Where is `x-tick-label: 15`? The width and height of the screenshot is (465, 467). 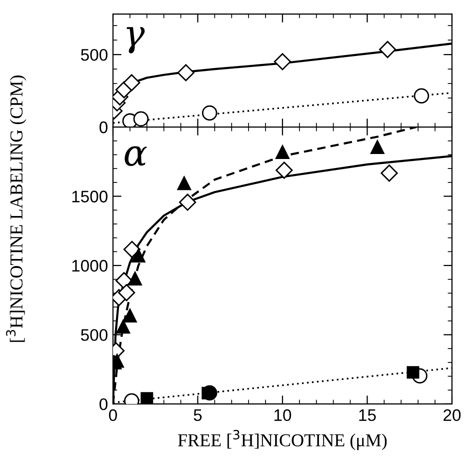 x-tick-label: 15 is located at coordinates (367, 415).